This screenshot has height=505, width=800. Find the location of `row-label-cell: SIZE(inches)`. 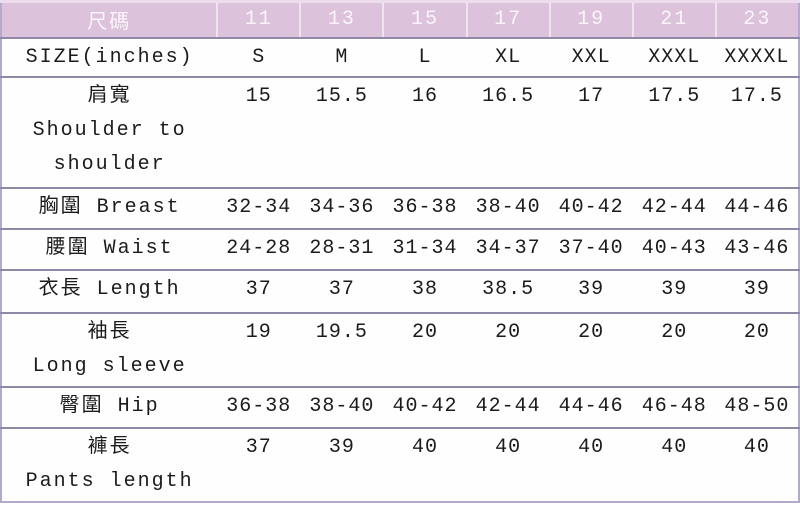

row-label-cell: SIZE(inches) is located at coordinates (109, 58).